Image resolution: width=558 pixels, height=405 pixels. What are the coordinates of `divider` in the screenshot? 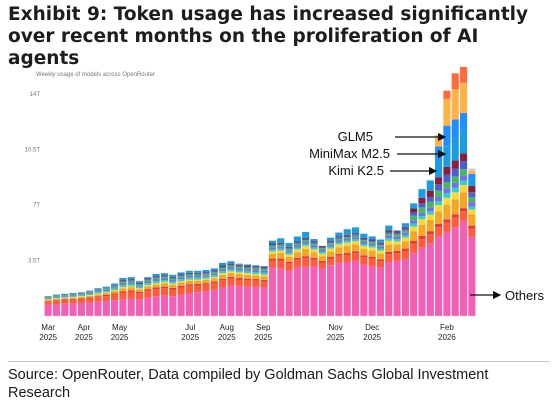 It's located at (279, 361).